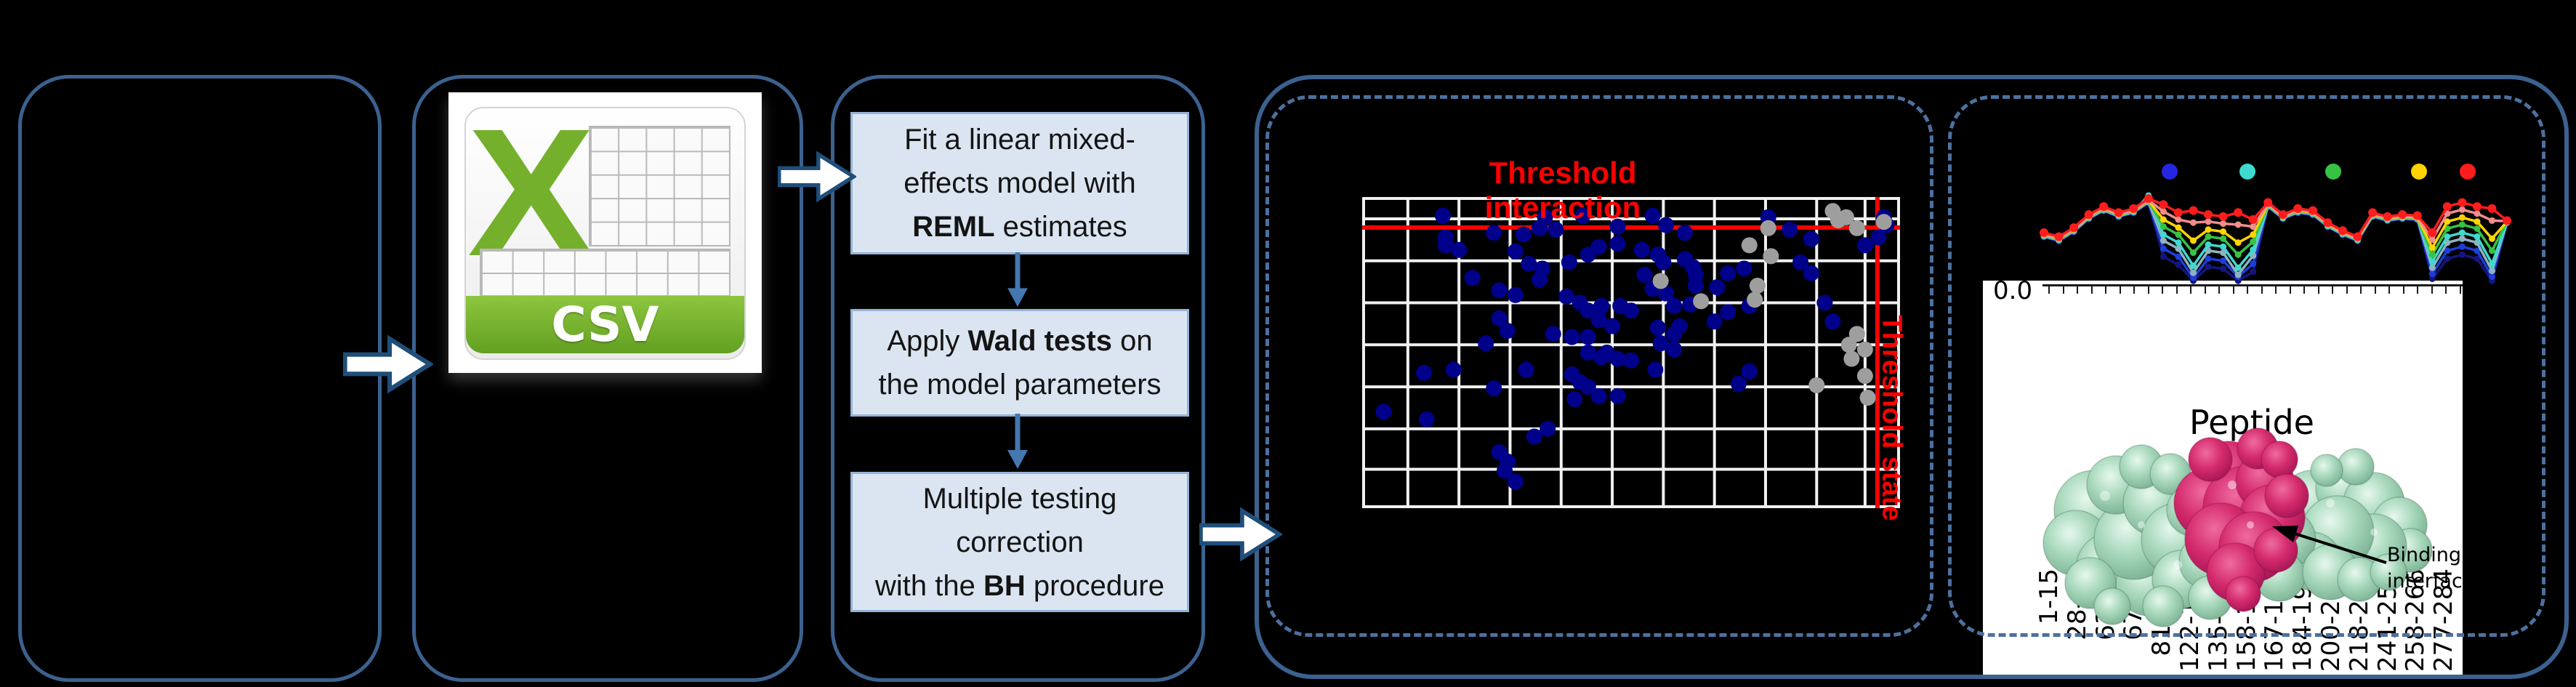 This screenshot has width=2576, height=687. I want to click on step-text-line: Fit a linear mixed-, so click(1019, 140).